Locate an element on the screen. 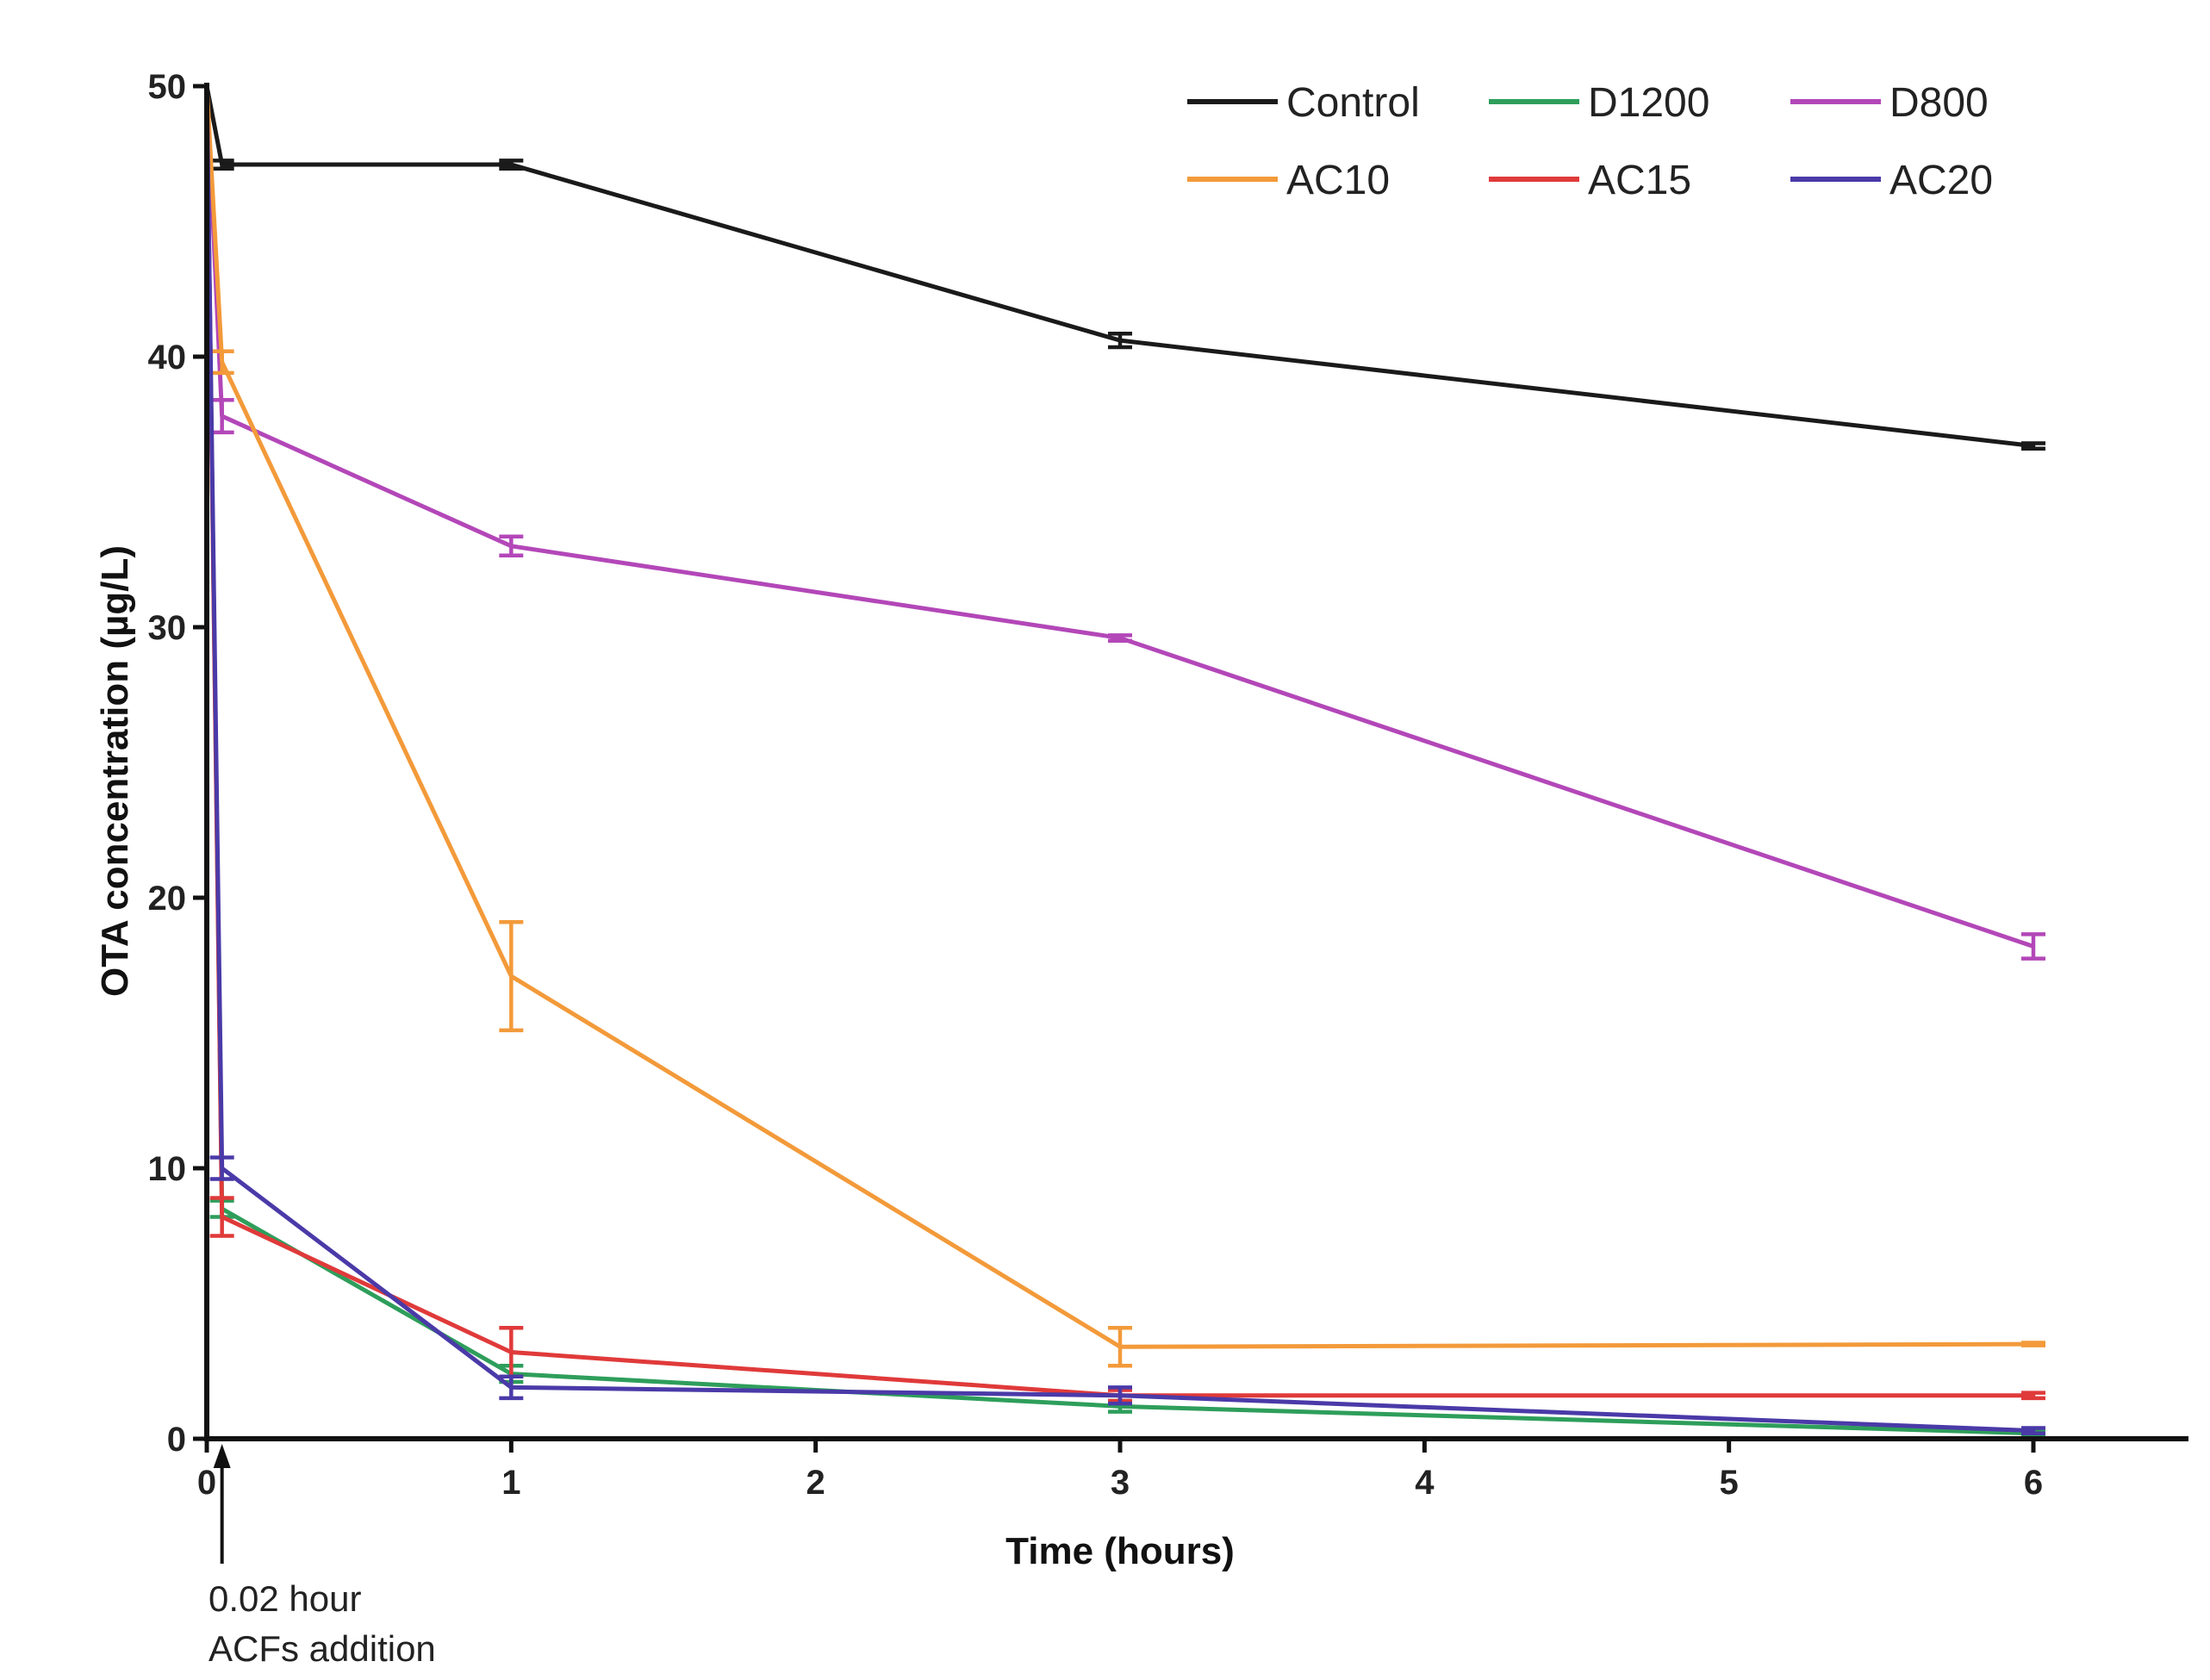 The width and height of the screenshot is (2210, 1680). legend-label: D1200 is located at coordinates (1648, 103).